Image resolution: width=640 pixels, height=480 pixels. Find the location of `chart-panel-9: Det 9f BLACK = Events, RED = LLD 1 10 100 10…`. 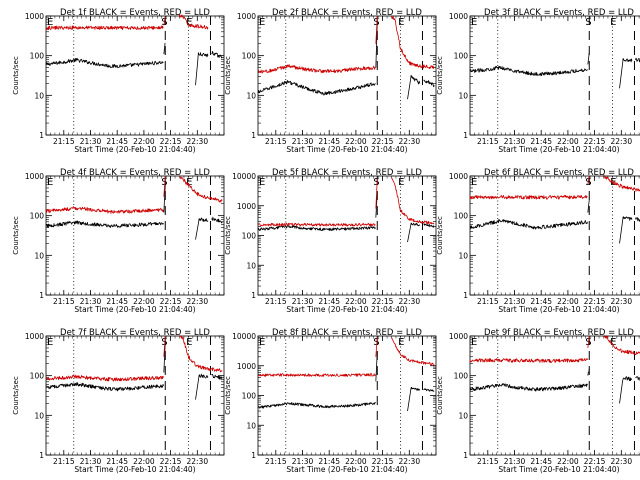

chart-panel-9: Det 9f BLACK = Events, RED = LLD 1 10 100 10… is located at coordinates (538, 401).